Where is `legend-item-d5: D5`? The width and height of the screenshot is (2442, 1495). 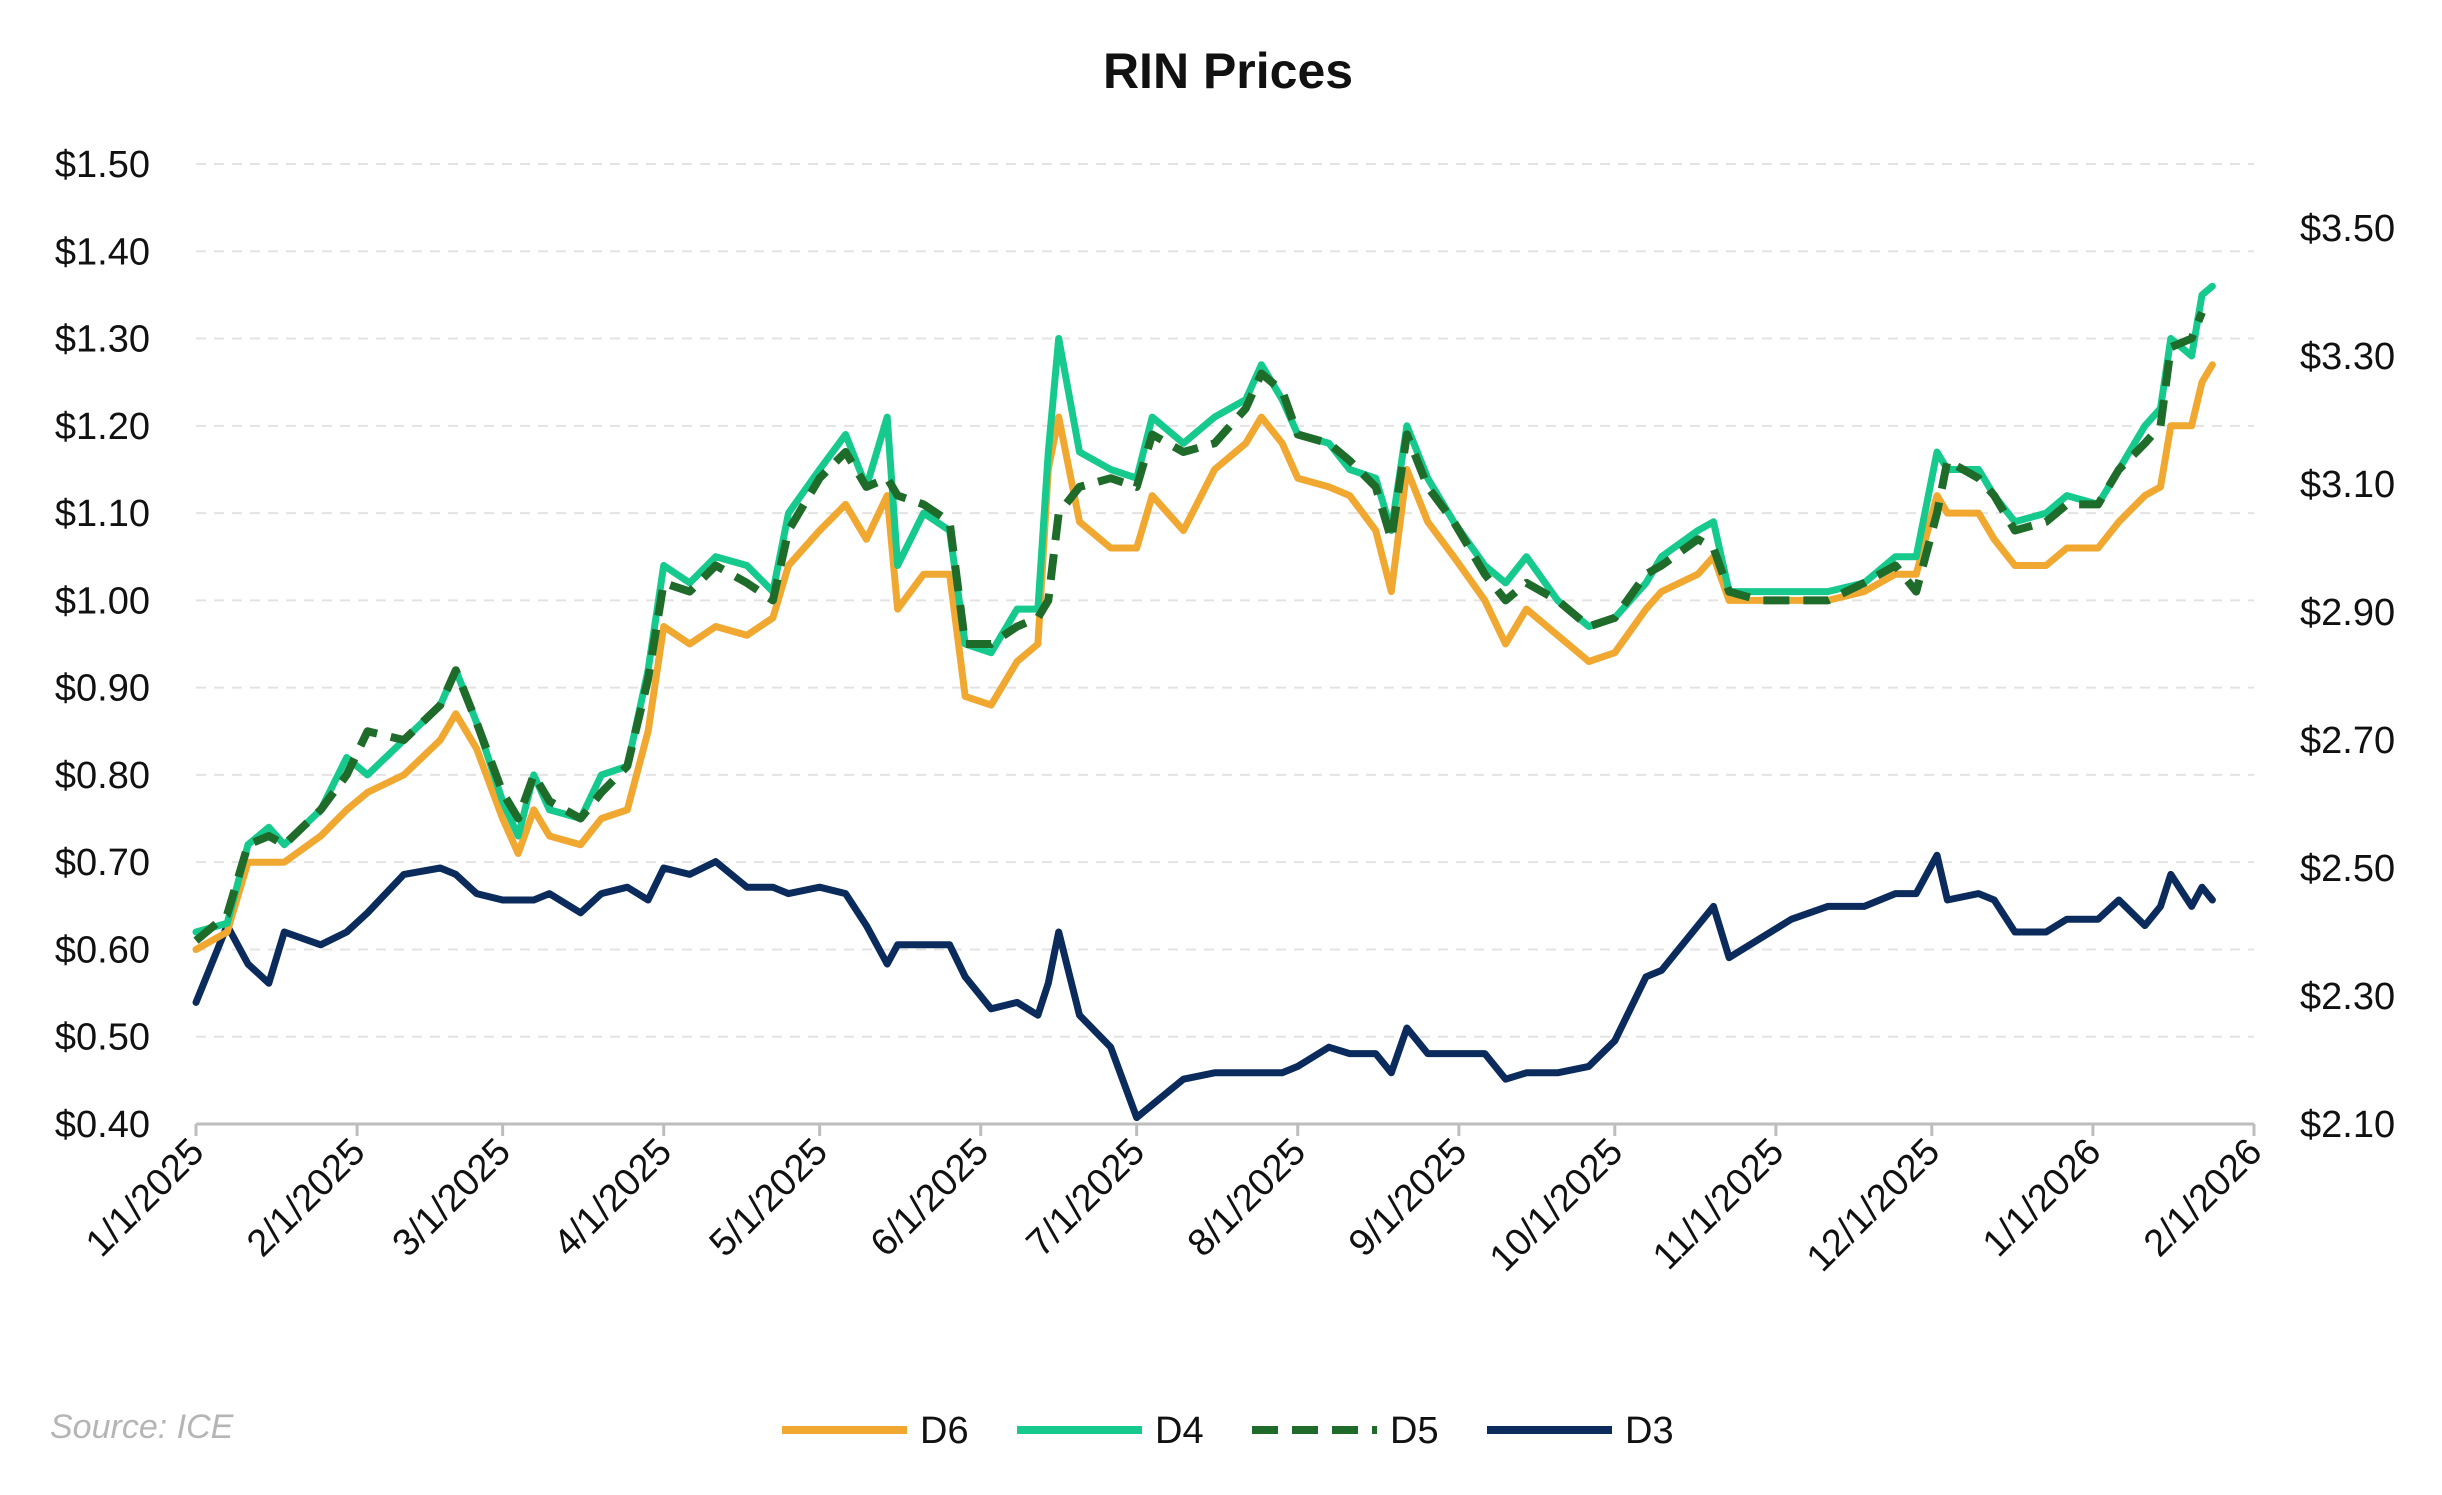
legend-item-d5: D5 is located at coordinates (1345, 1431).